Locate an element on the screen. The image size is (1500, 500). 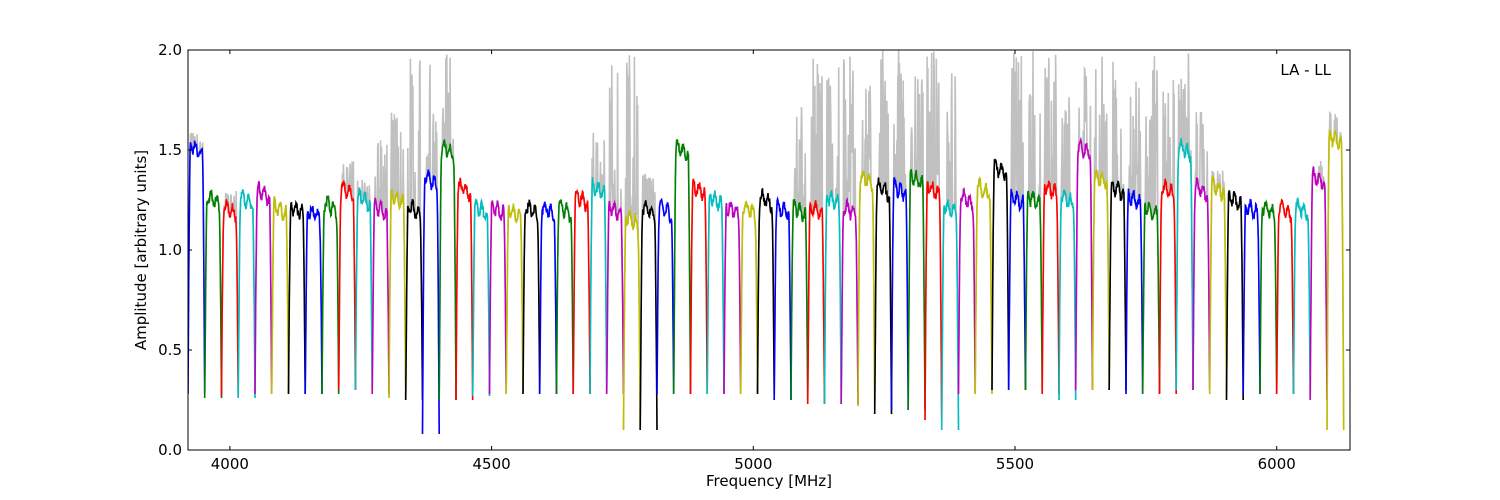
x-axis-label: Frequency [MHz] is located at coordinates (769, 481).